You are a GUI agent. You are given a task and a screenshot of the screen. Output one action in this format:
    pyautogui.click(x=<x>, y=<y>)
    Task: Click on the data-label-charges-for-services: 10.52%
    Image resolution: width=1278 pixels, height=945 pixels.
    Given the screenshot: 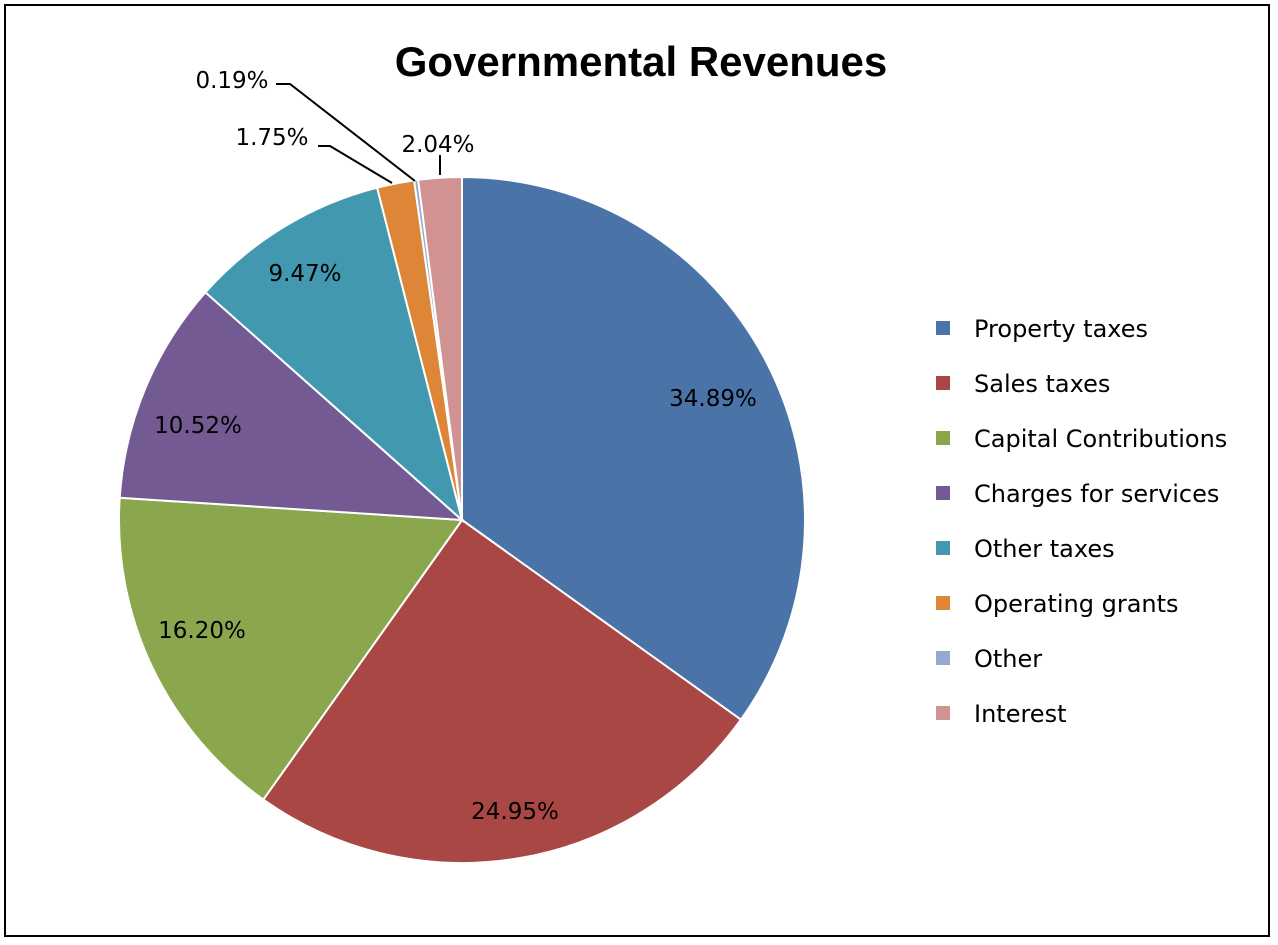 What is the action you would take?
    pyautogui.click(x=198, y=426)
    